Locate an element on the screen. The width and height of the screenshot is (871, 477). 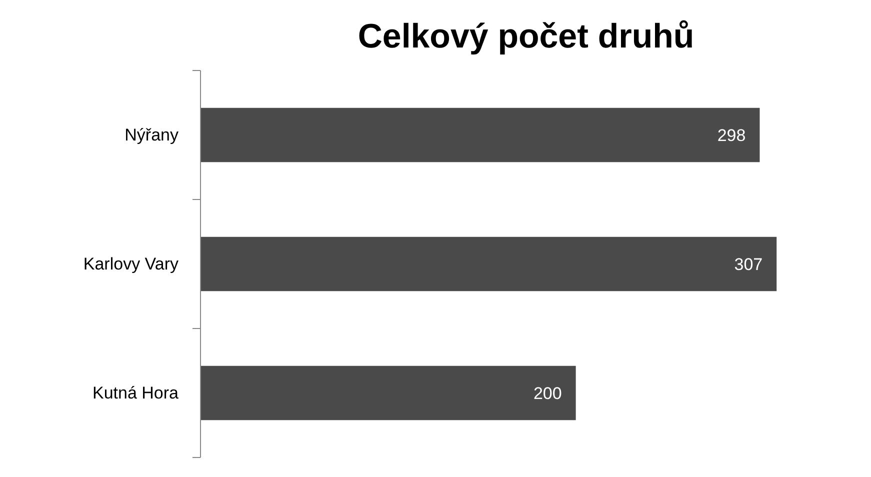
data-label: 307 is located at coordinates (748, 264).